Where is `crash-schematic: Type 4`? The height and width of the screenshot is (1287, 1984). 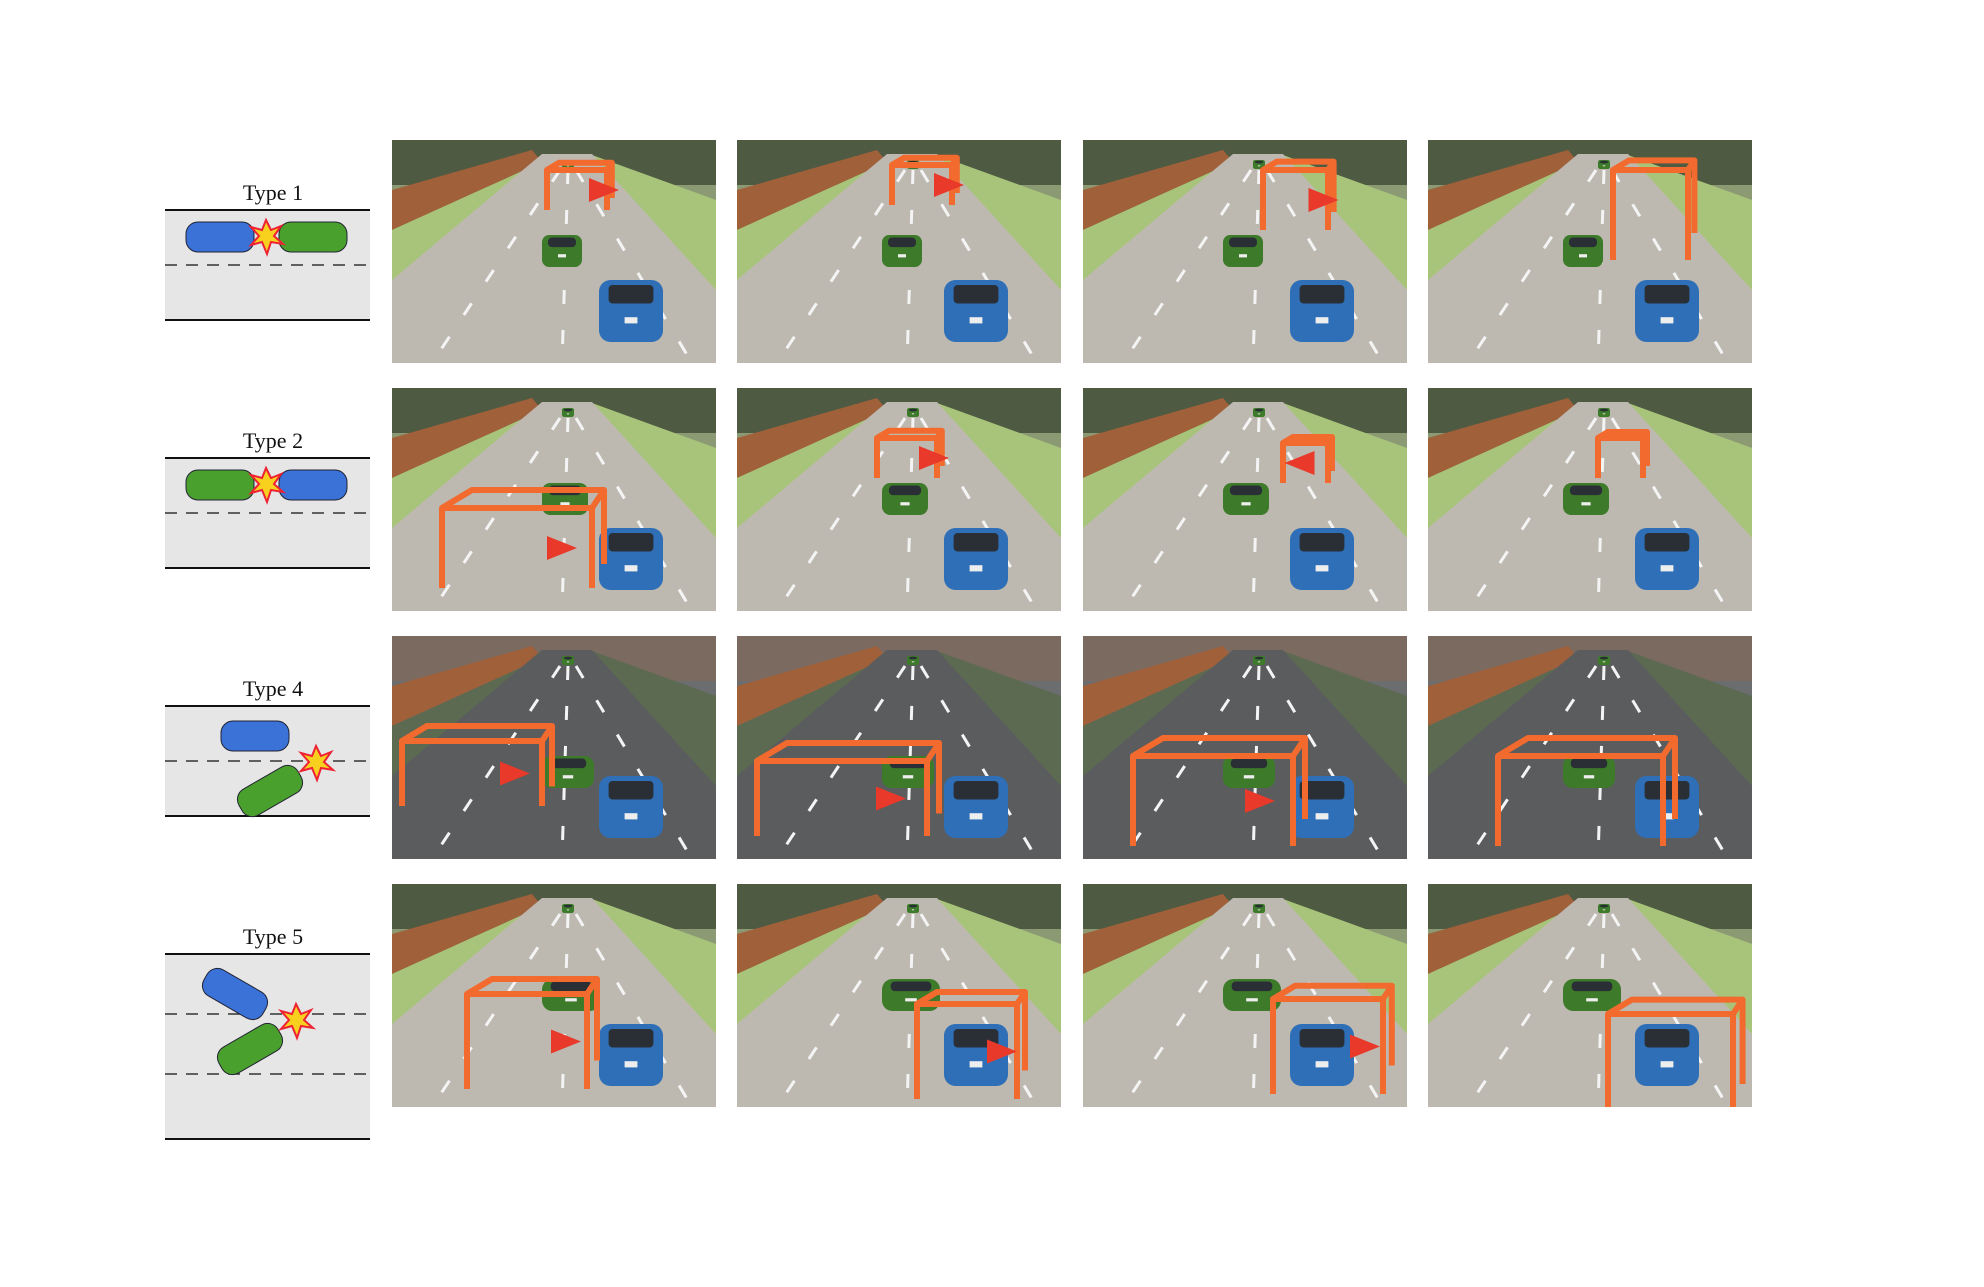
crash-schematic: Type 4 is located at coordinates (267, 747).